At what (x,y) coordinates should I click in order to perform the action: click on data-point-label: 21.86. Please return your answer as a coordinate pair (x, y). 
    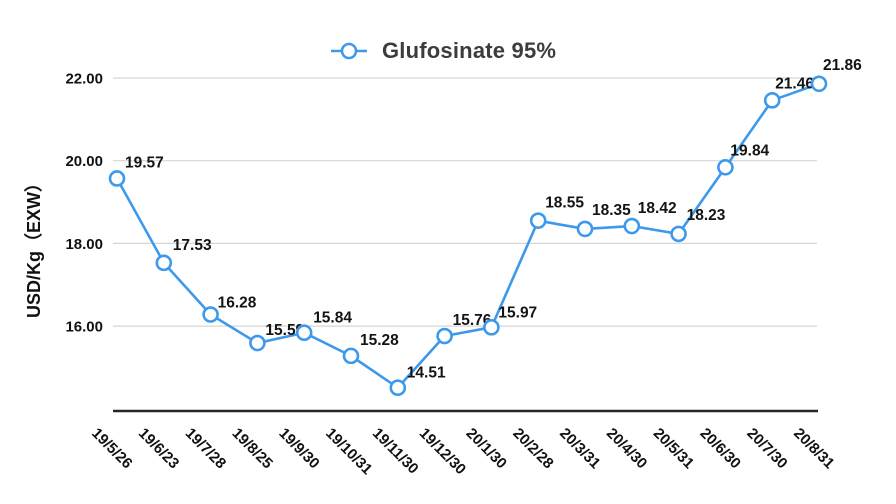
    Looking at the image, I should click on (842, 65).